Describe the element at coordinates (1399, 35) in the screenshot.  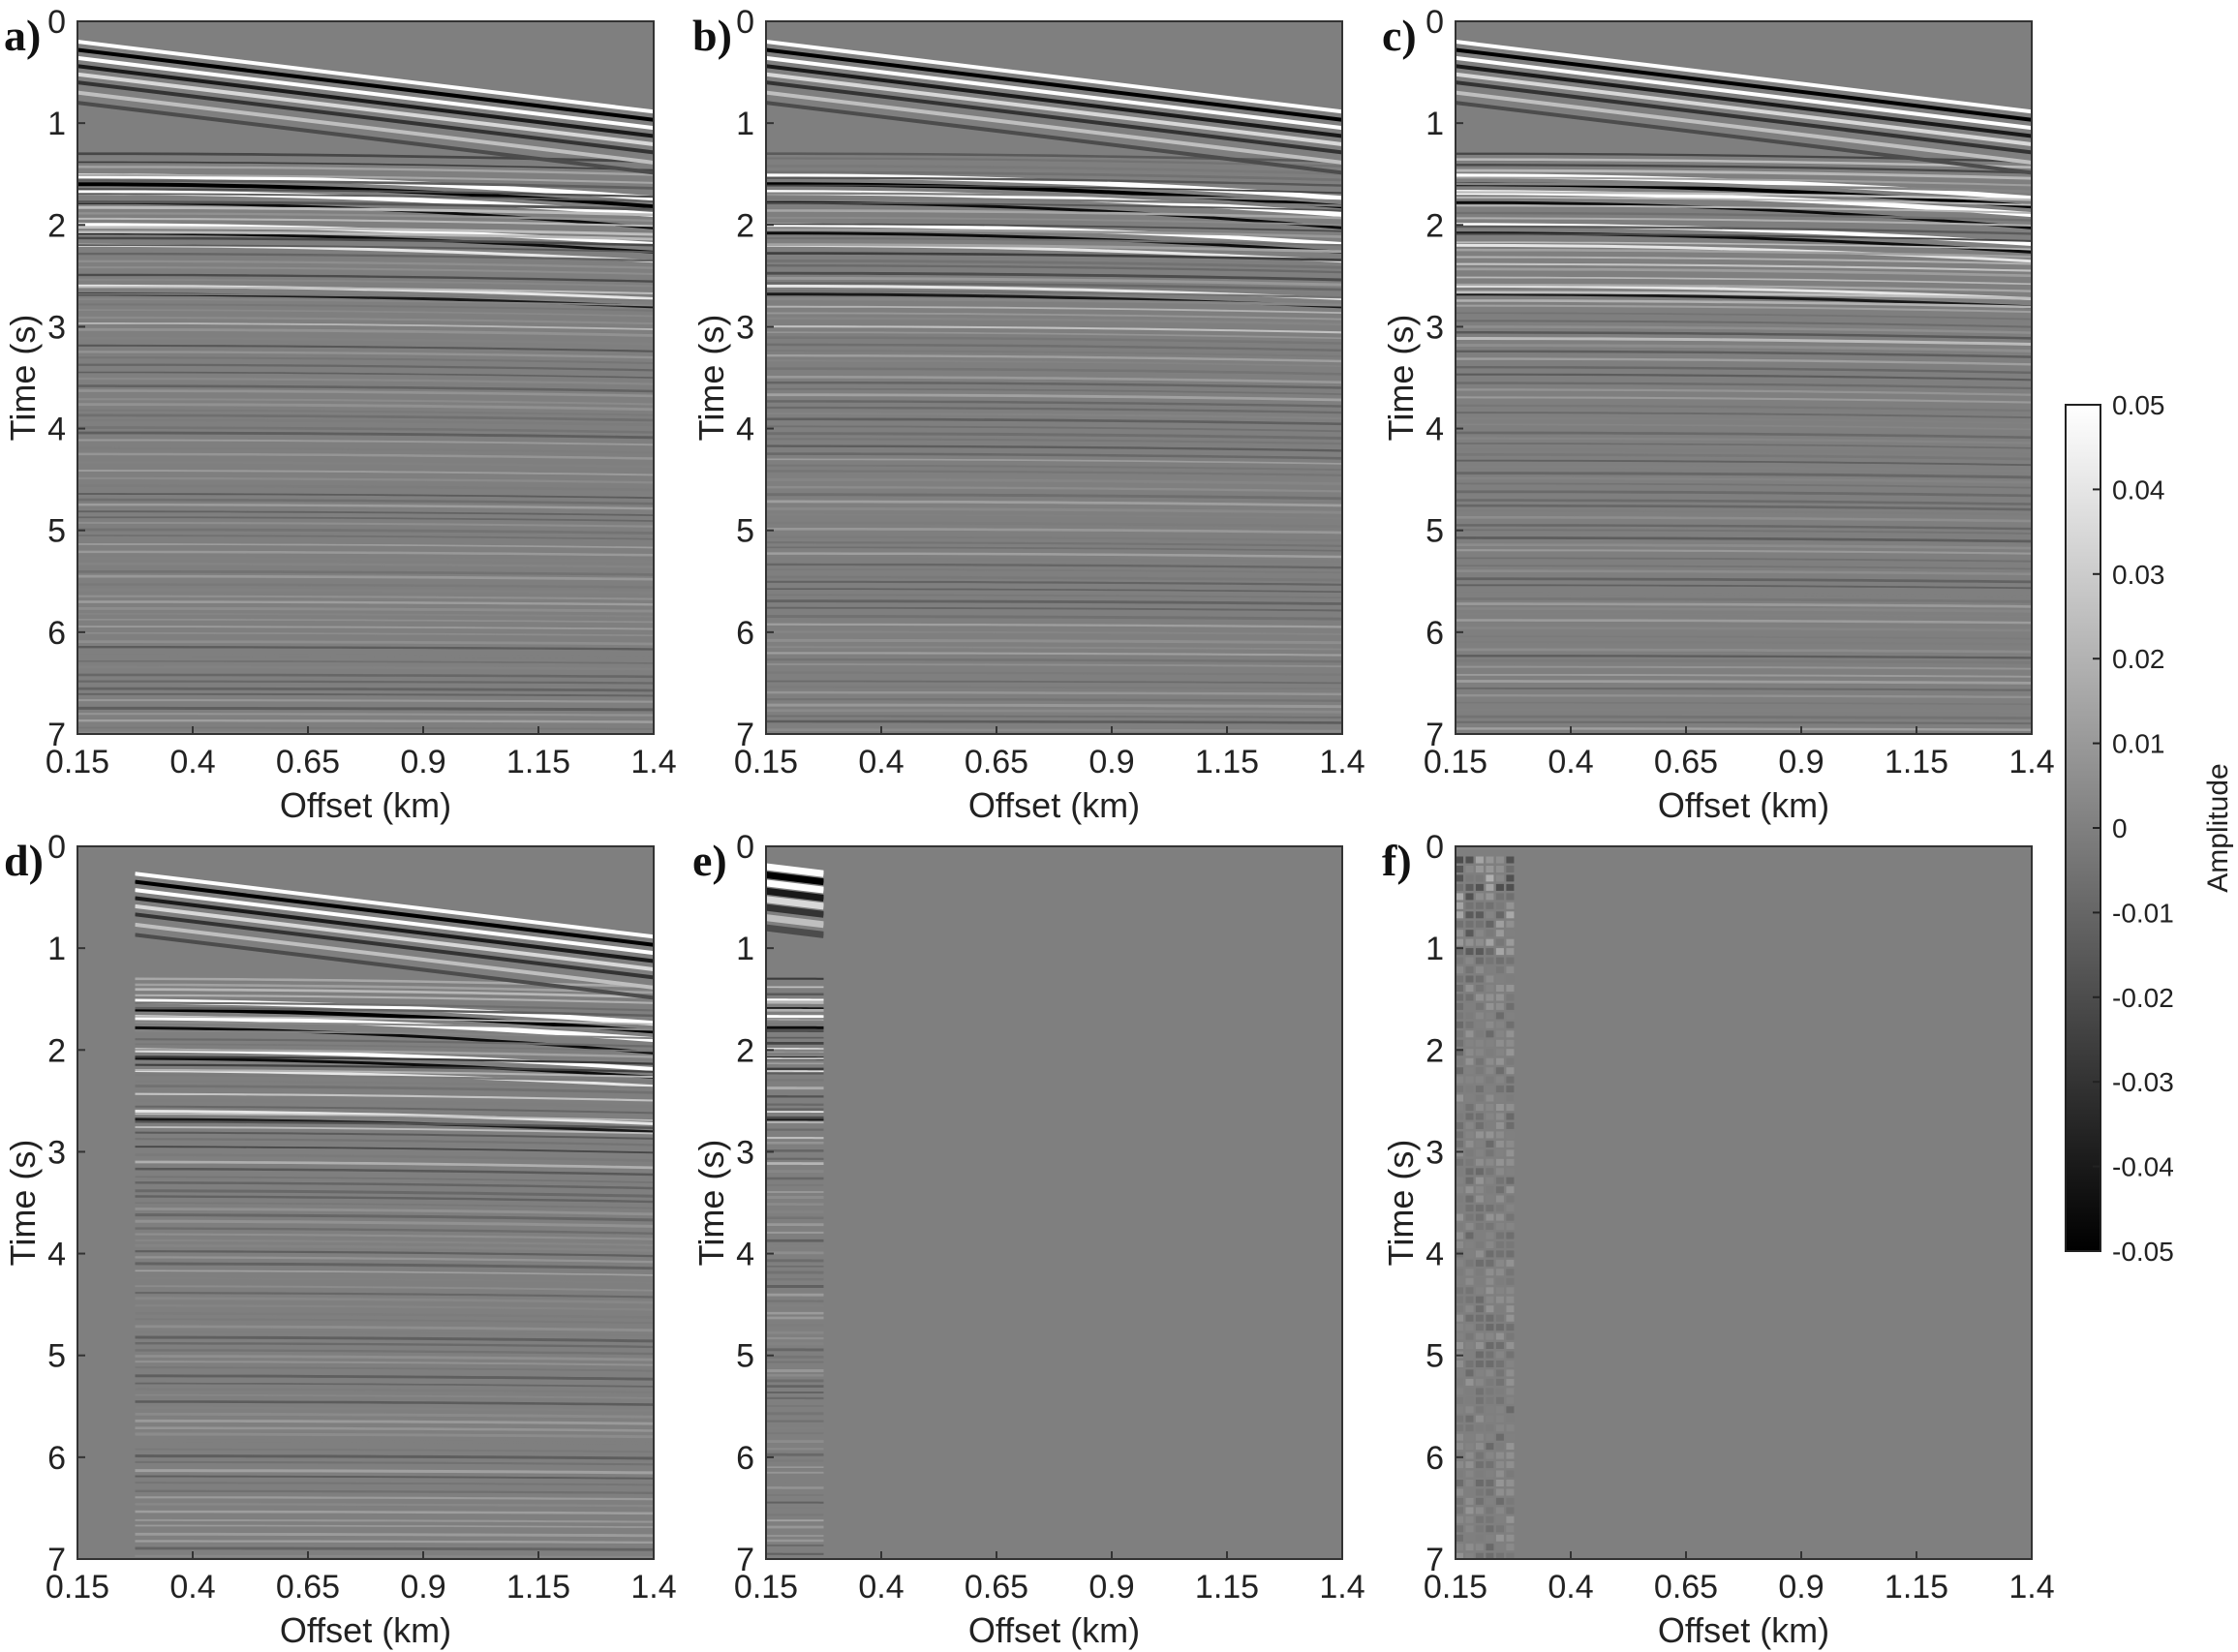
I see `panel-letter: c)` at that location.